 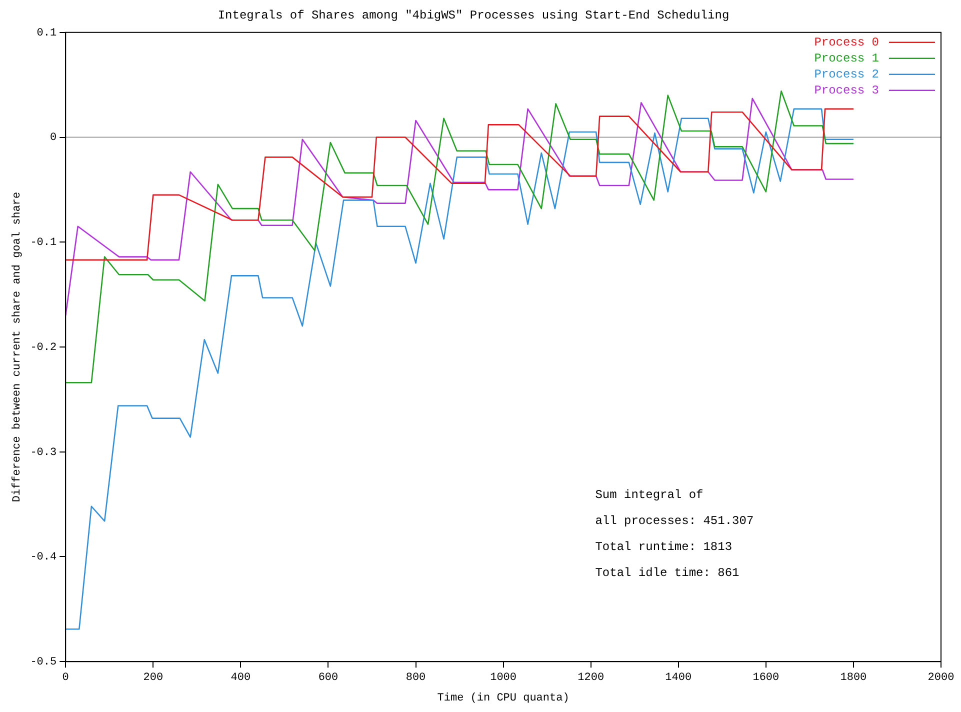 What do you see at coordinates (43, 243) in the screenshot?
I see `y-tick-label: -0.1` at bounding box center [43, 243].